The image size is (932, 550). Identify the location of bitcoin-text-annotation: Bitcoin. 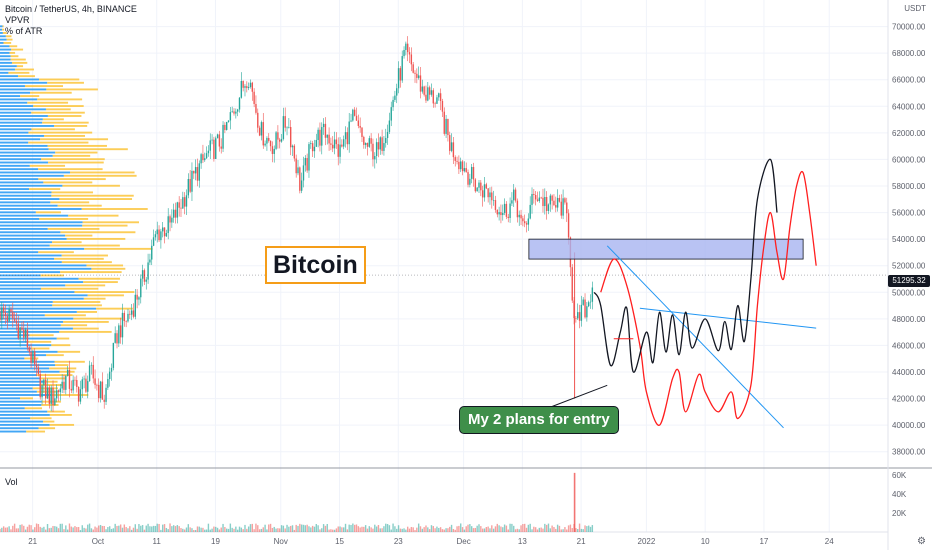
(315, 265).